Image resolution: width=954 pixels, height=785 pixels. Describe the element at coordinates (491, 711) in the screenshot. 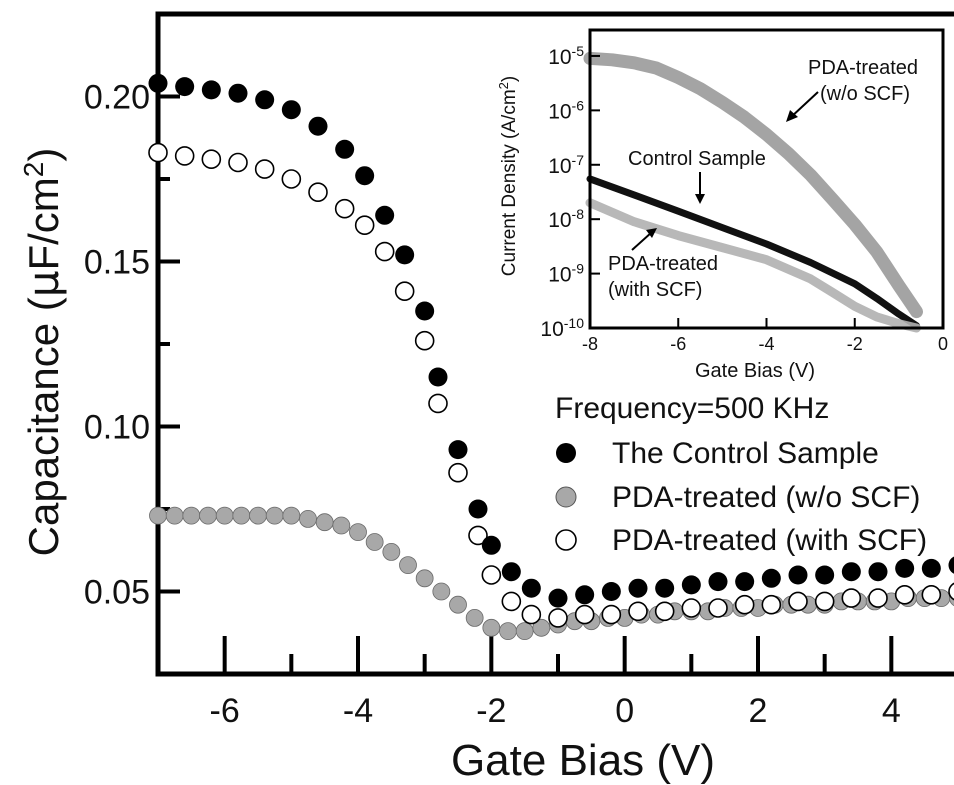

I see `main-x-tick-label: -2` at that location.